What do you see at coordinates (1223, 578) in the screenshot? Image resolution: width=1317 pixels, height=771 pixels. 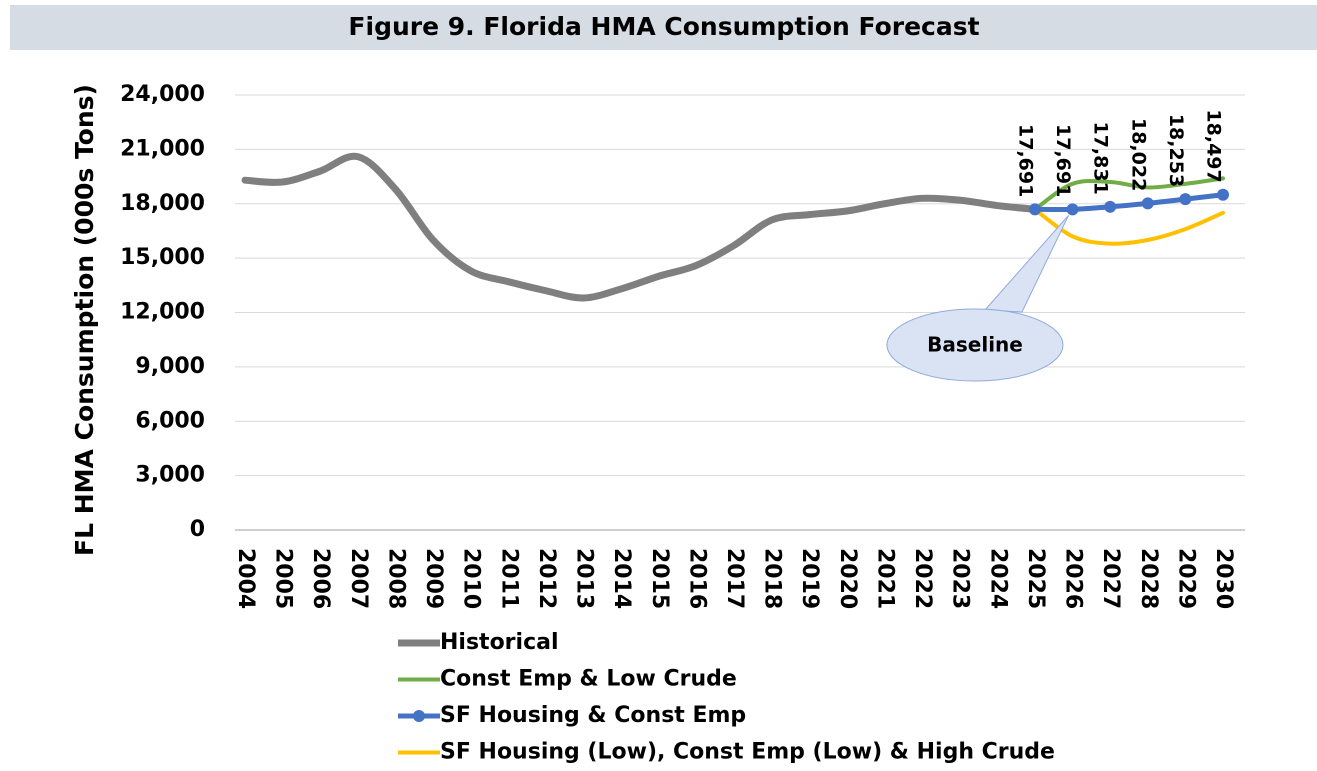 I see `x-tick-label: 2030` at bounding box center [1223, 578].